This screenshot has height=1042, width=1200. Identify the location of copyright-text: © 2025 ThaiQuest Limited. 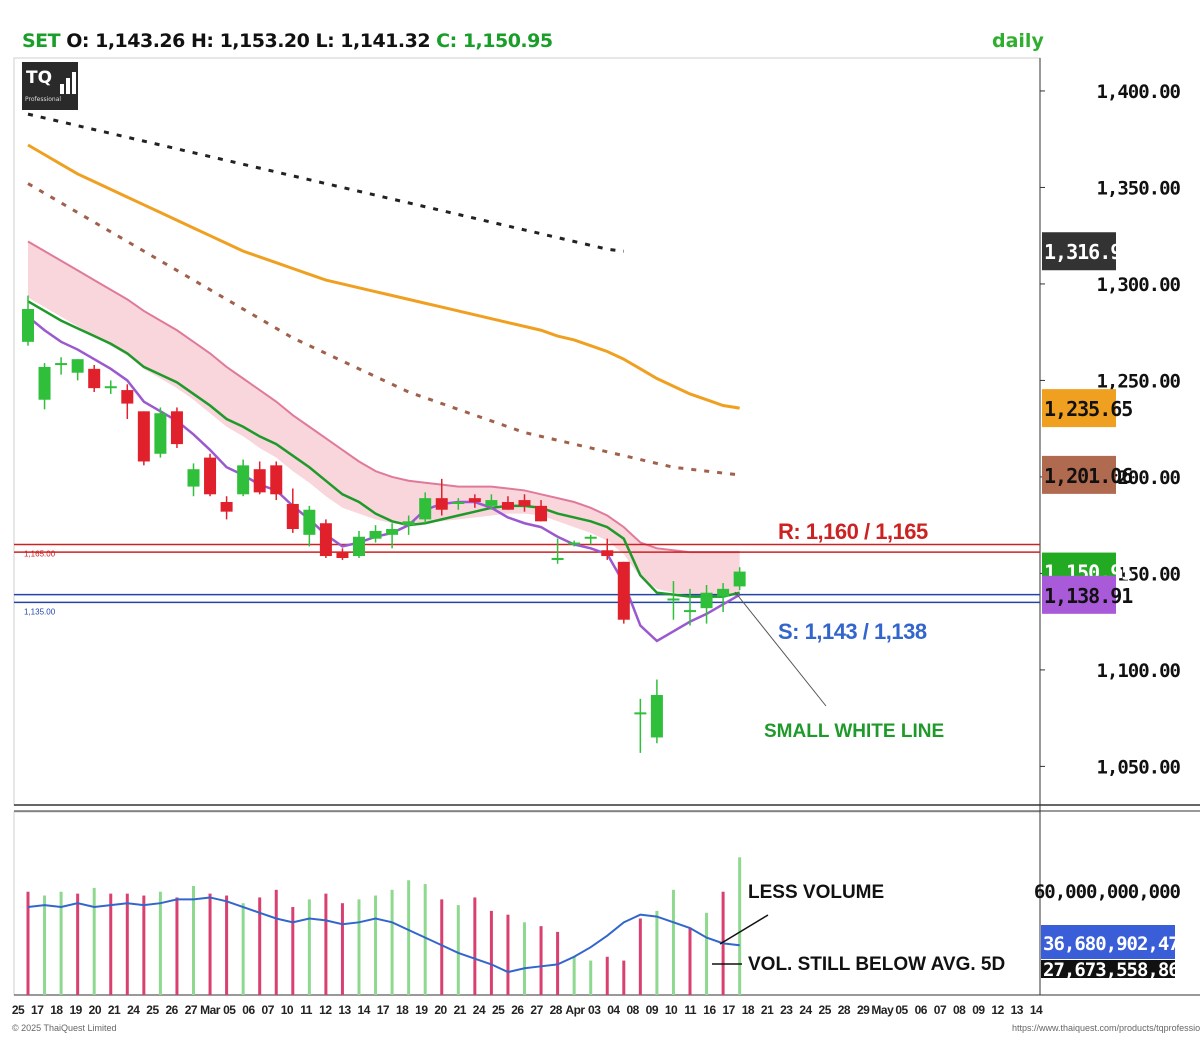
(64, 1028).